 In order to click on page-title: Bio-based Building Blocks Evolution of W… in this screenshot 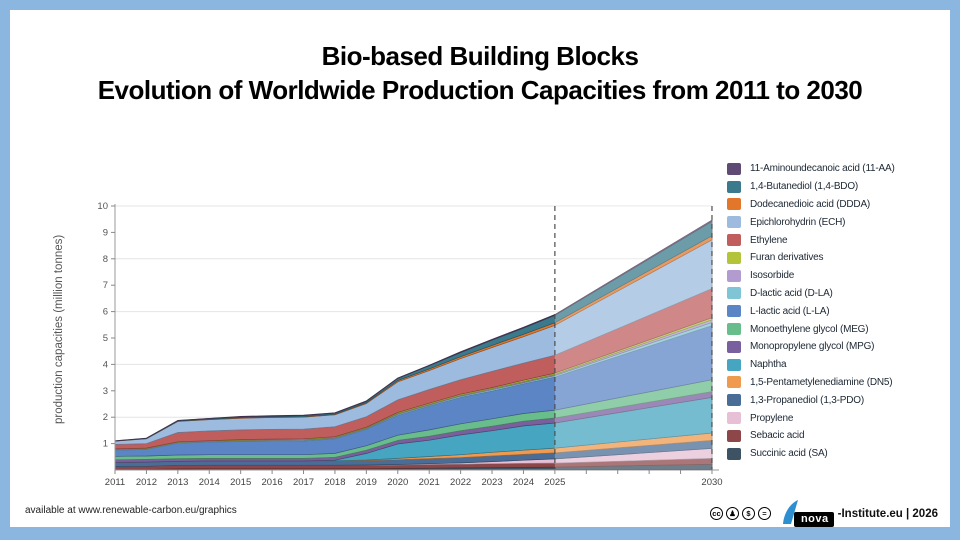, I will do `click(480, 74)`.